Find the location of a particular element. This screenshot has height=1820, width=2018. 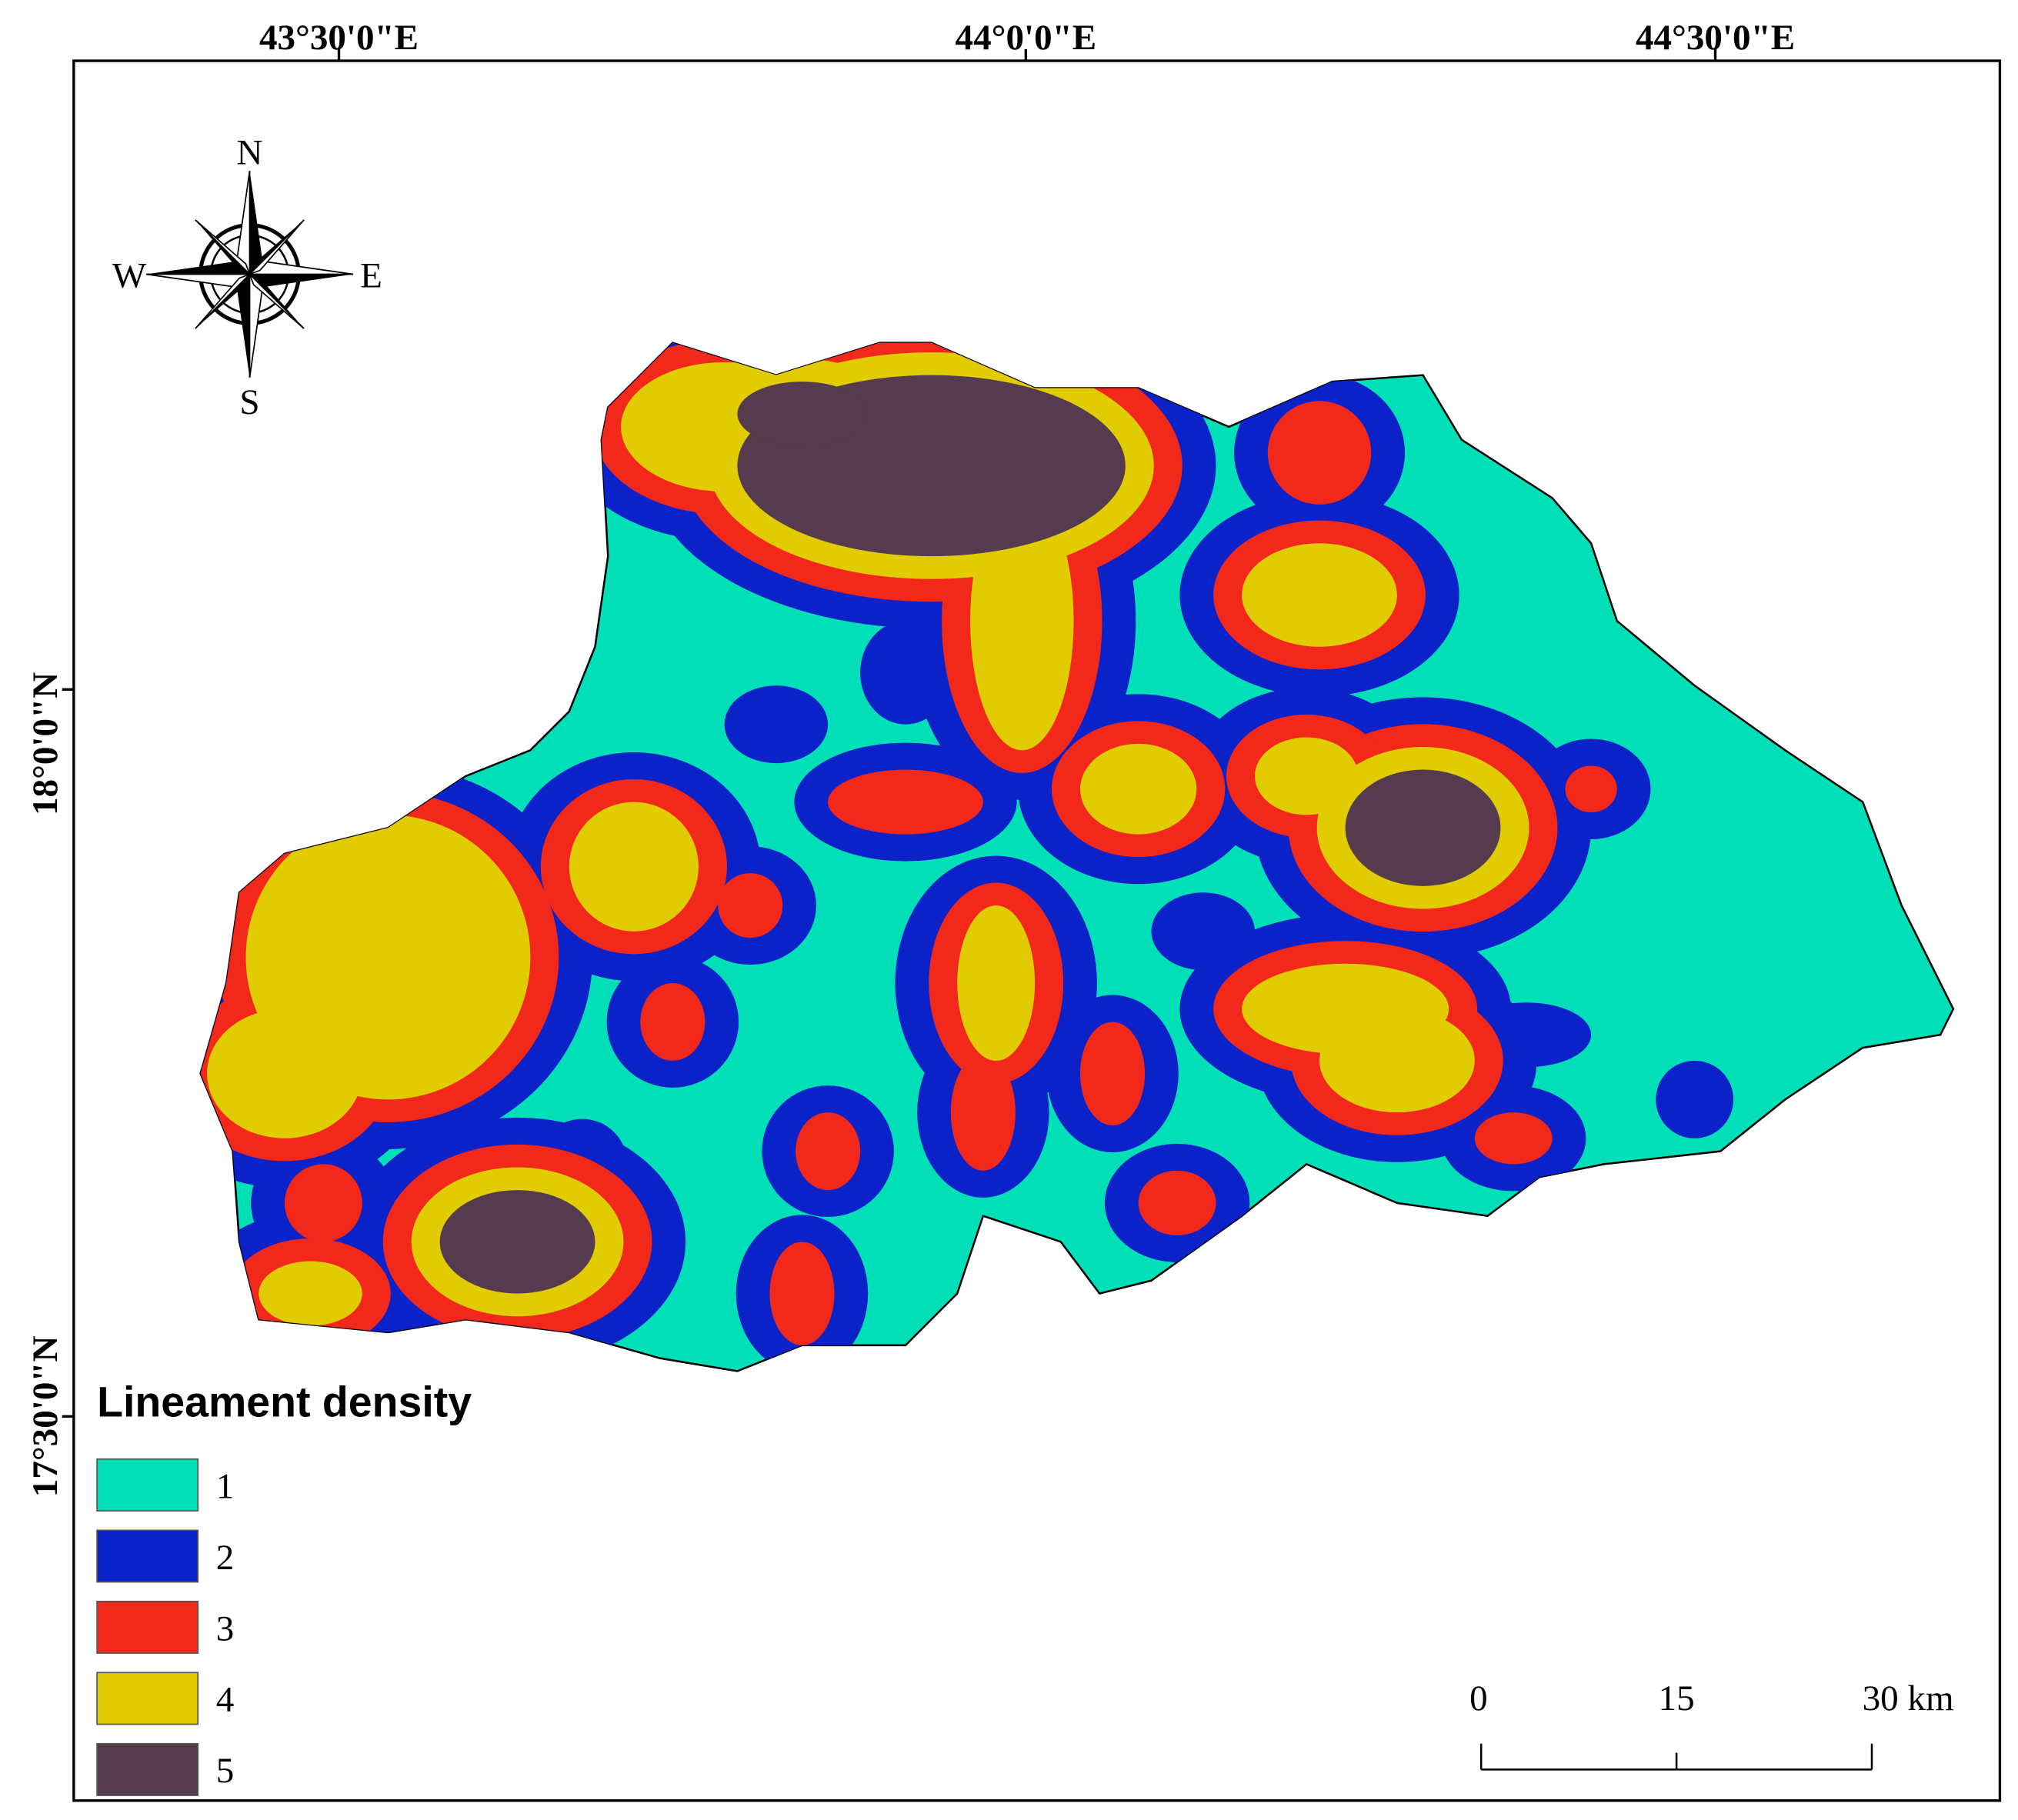

scale-label: 30 km is located at coordinates (1908, 1698).